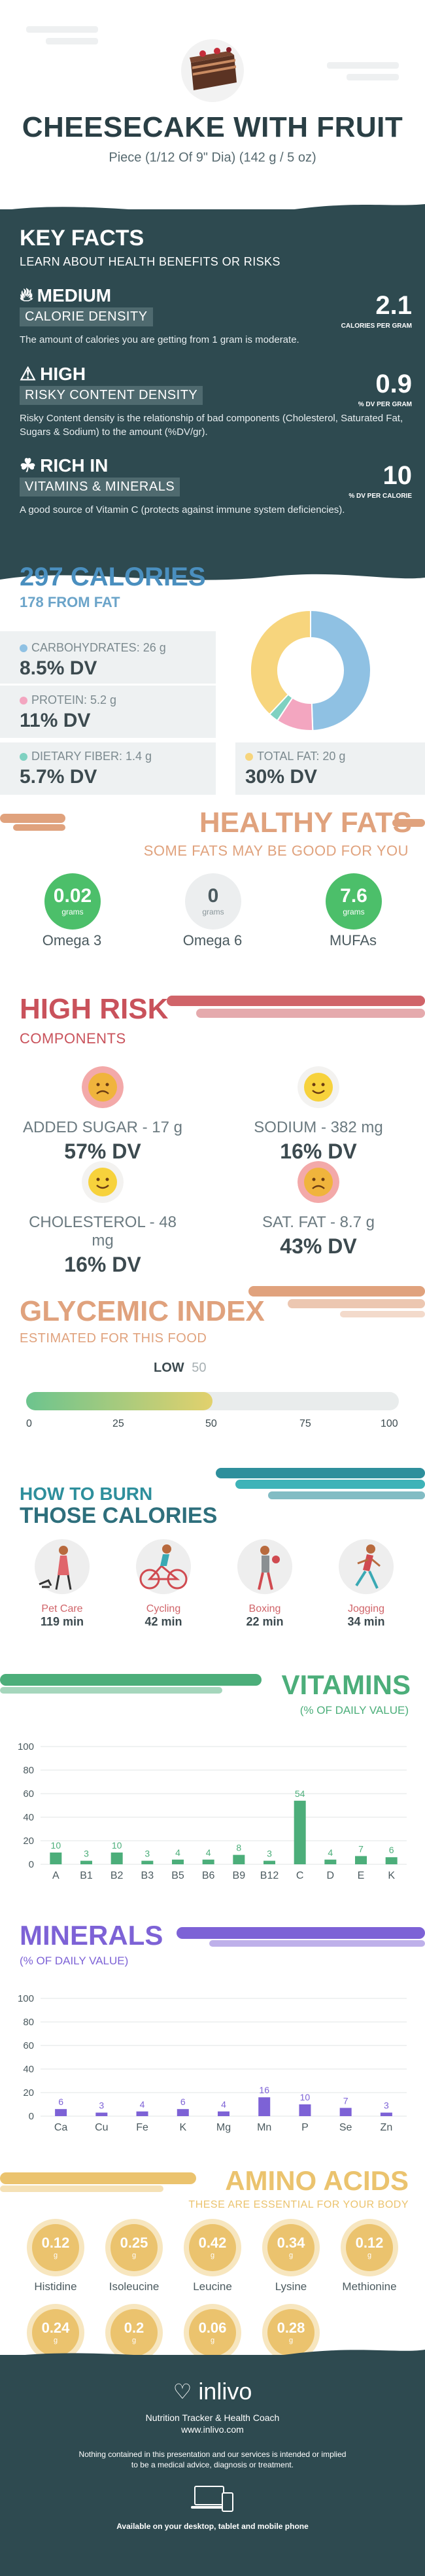 This screenshot has width=425, height=2576. I want to click on amino-badge: 0.34 g, so click(290, 2247).